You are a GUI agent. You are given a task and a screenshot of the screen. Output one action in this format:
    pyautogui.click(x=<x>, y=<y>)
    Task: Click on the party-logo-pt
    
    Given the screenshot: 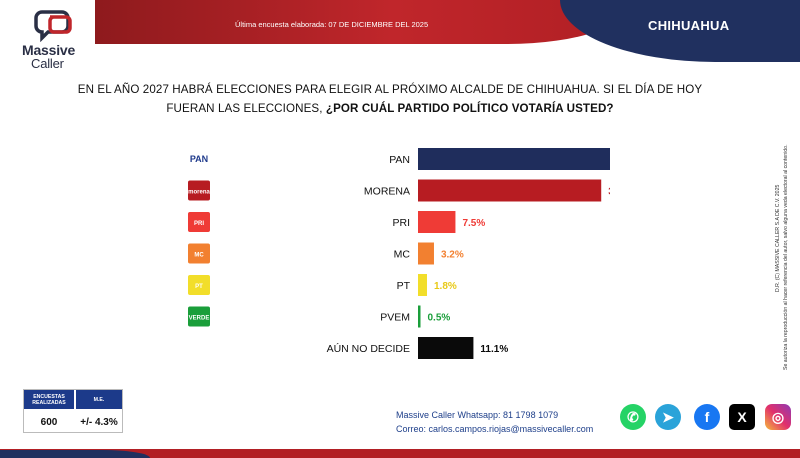 What is the action you would take?
    pyautogui.click(x=199, y=285)
    